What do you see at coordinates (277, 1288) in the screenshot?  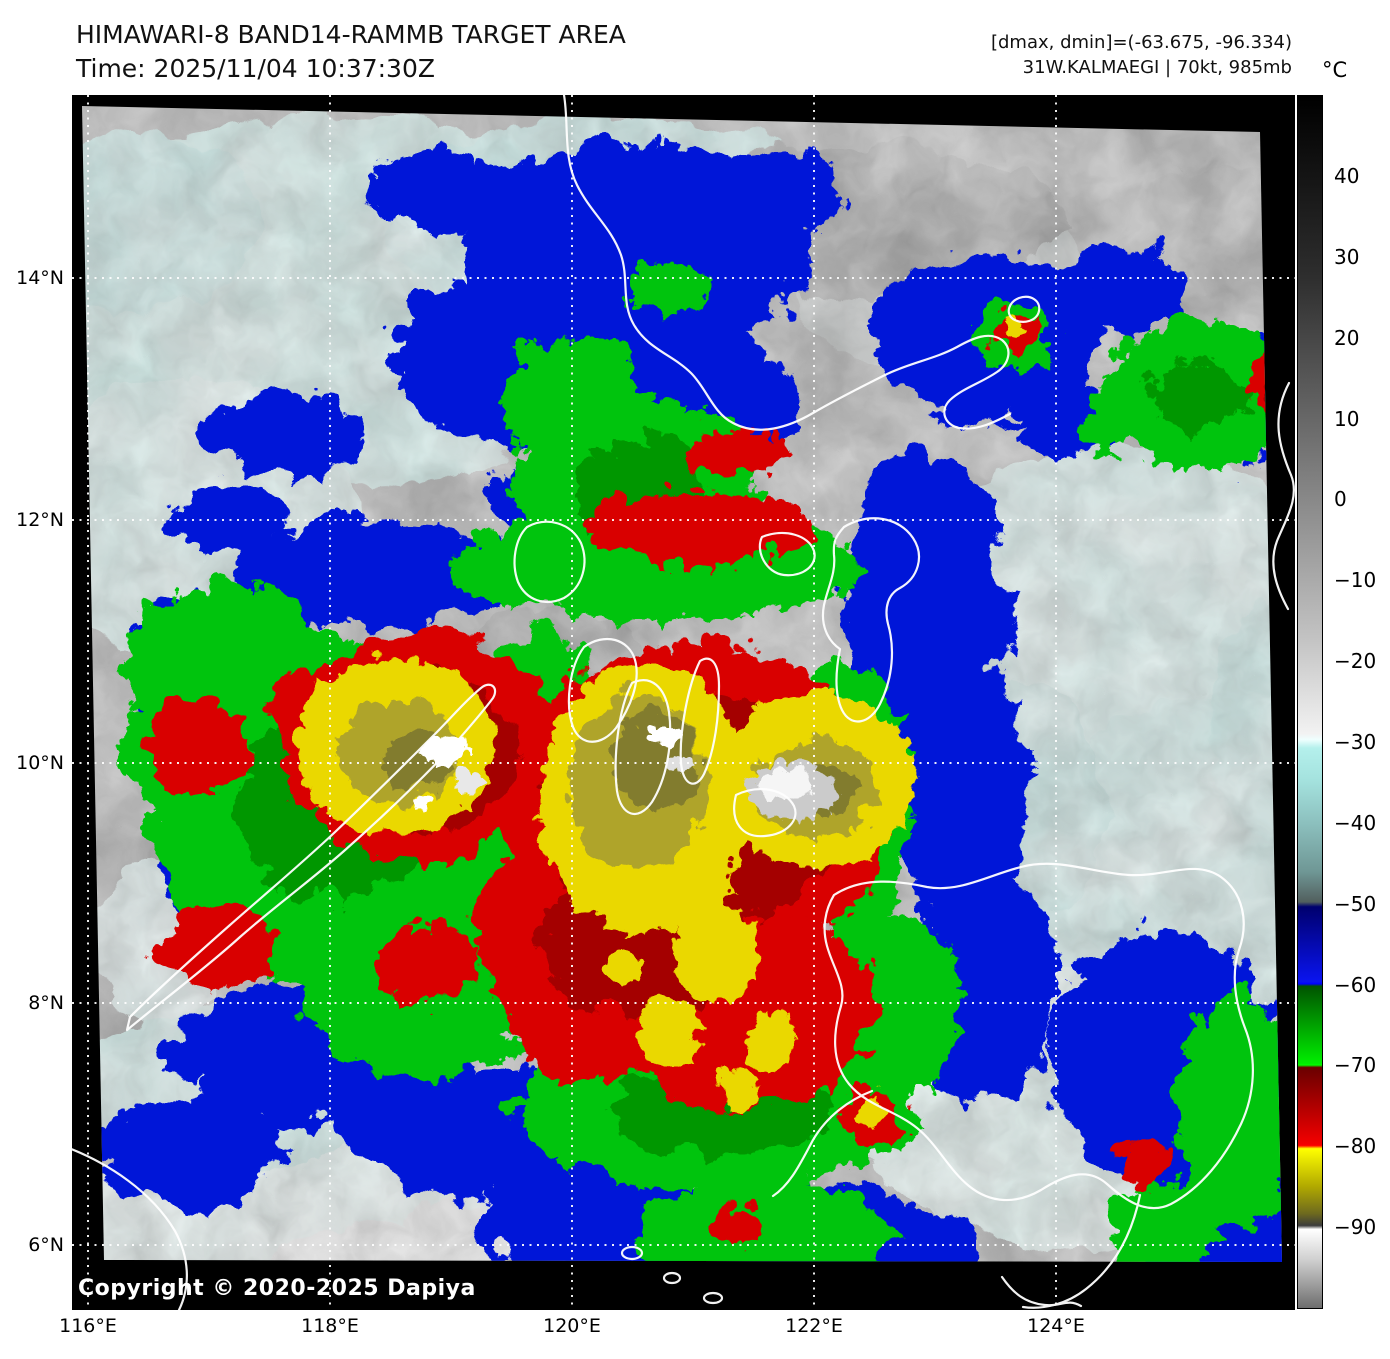 I see `copyright-watermark: Copyright © 2020-2025 Dapiya` at bounding box center [277, 1288].